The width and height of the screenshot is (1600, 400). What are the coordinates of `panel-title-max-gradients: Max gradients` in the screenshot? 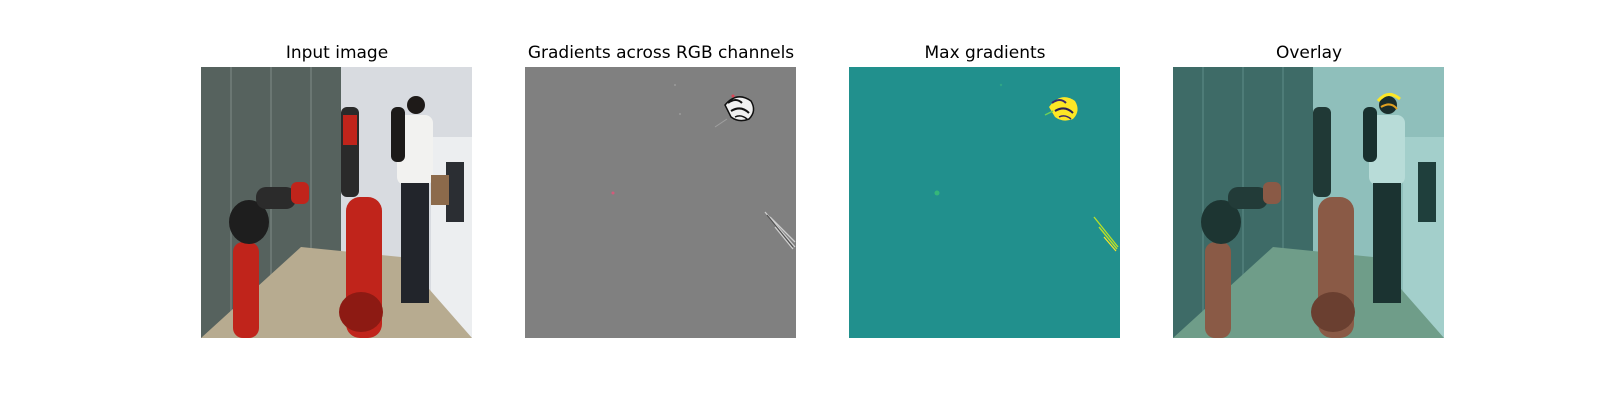 It's located at (985, 53).